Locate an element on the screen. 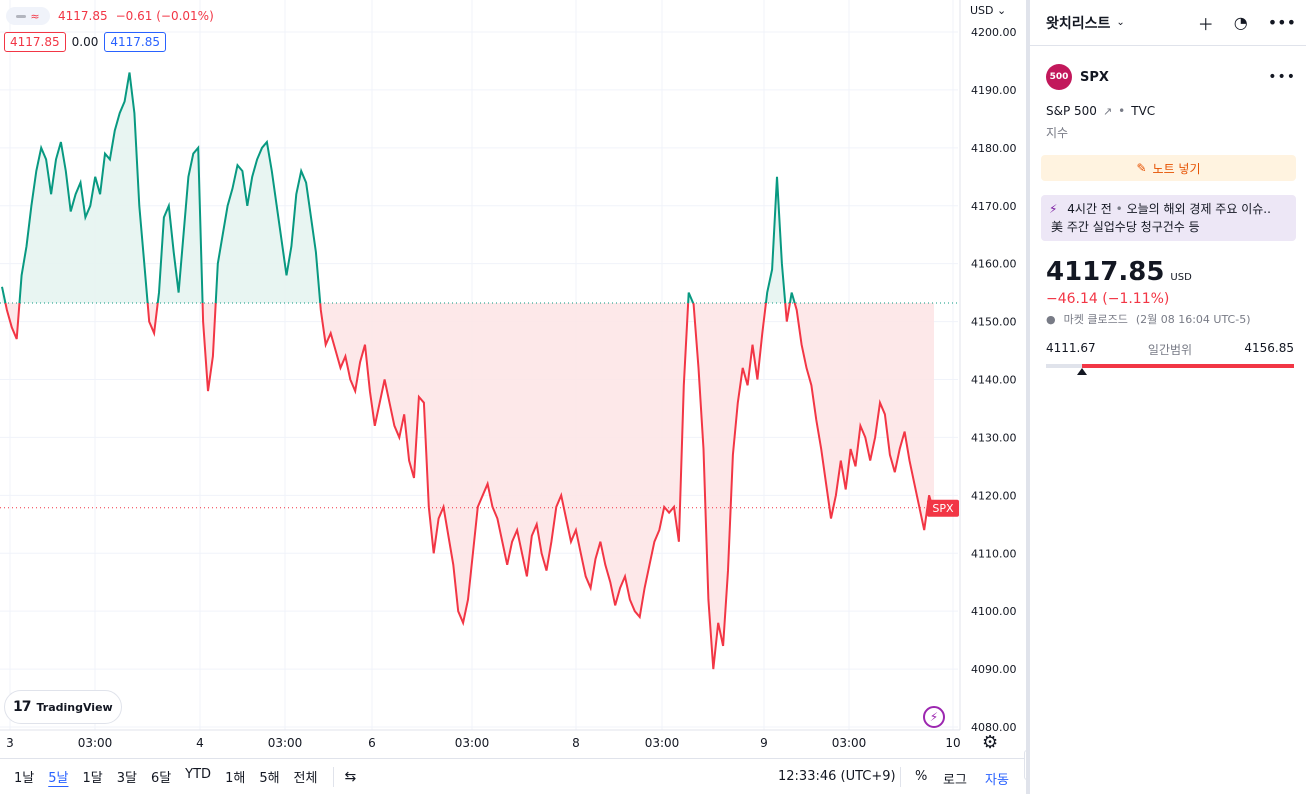 Image resolution: width=1306 pixels, height=794 pixels. price-row: 4117.85 USD is located at coordinates (1168, 264).